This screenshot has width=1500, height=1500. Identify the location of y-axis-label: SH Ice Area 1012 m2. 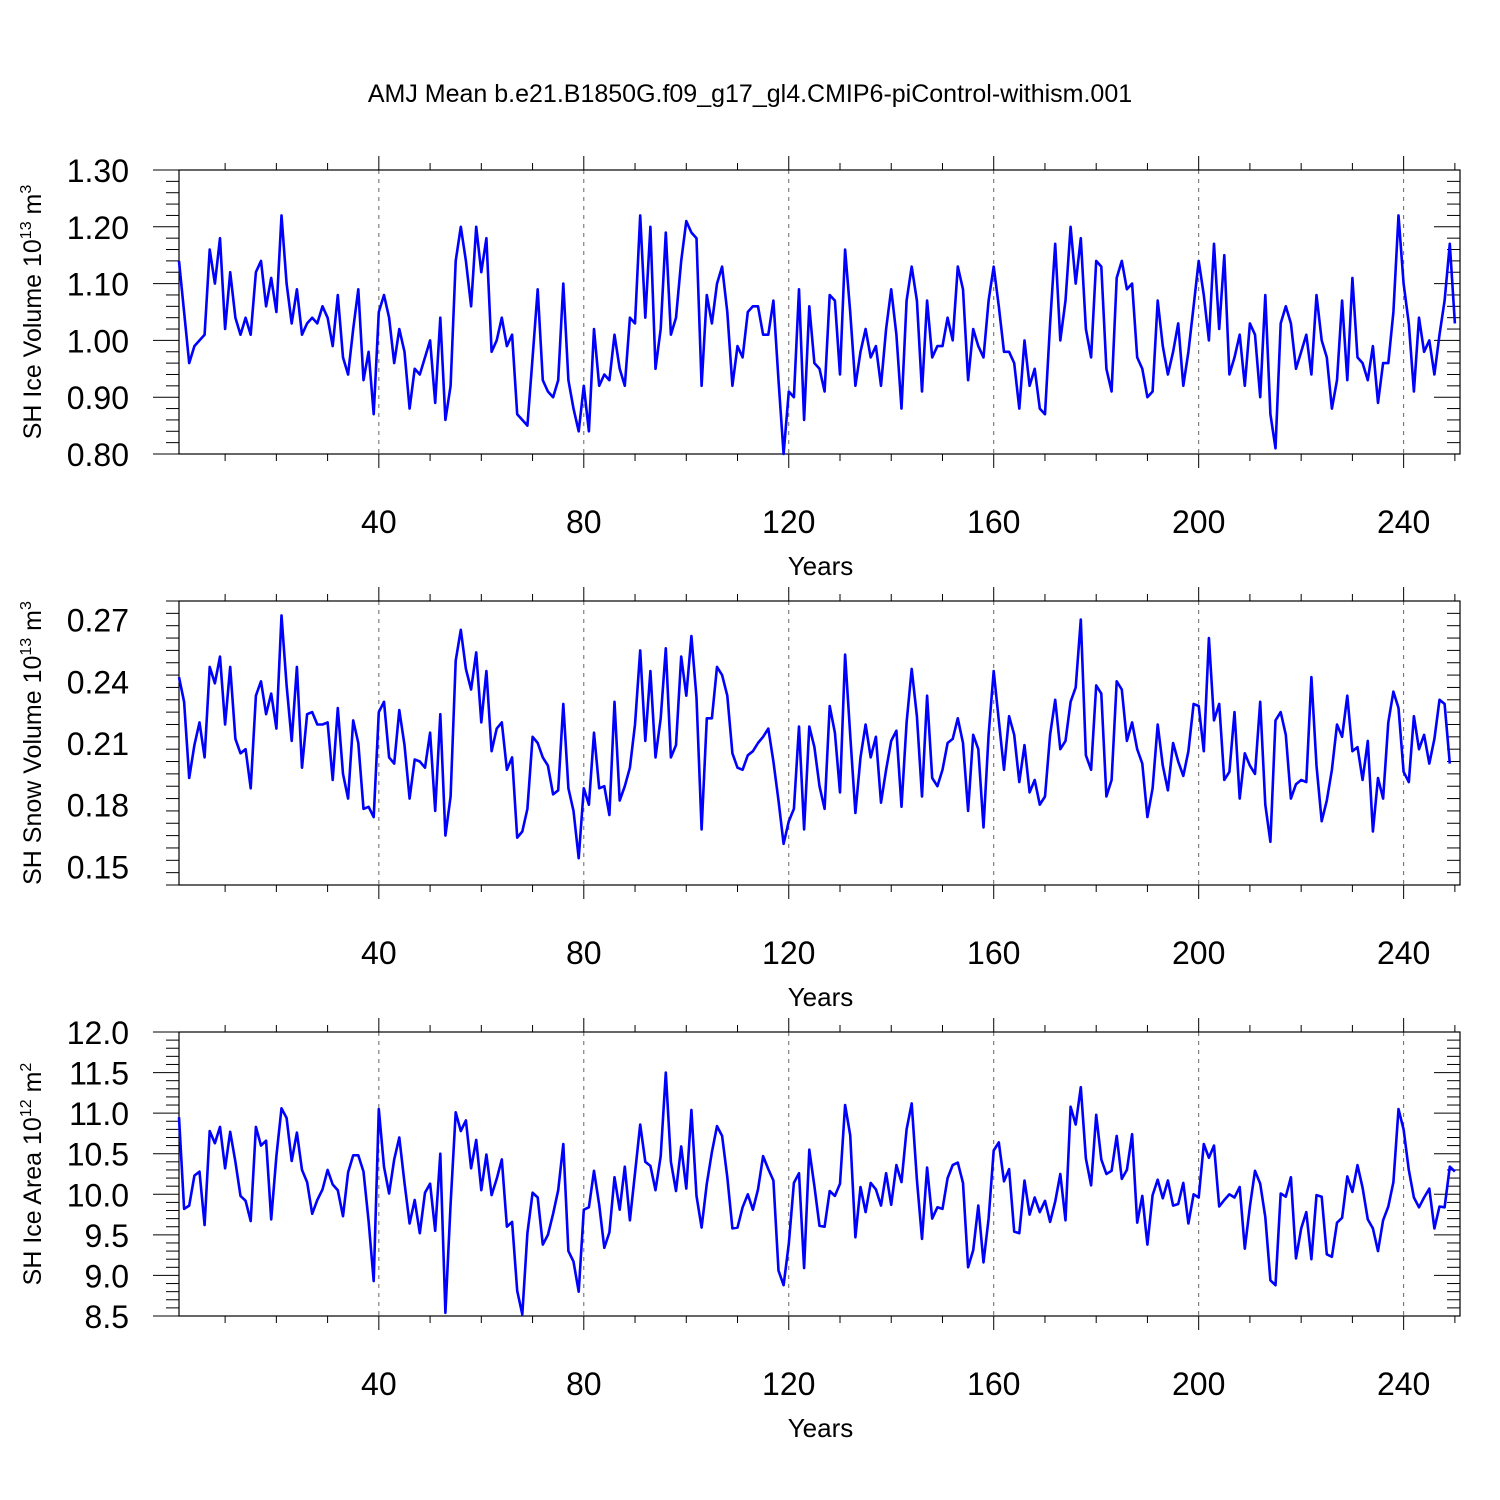
(32, 1174).